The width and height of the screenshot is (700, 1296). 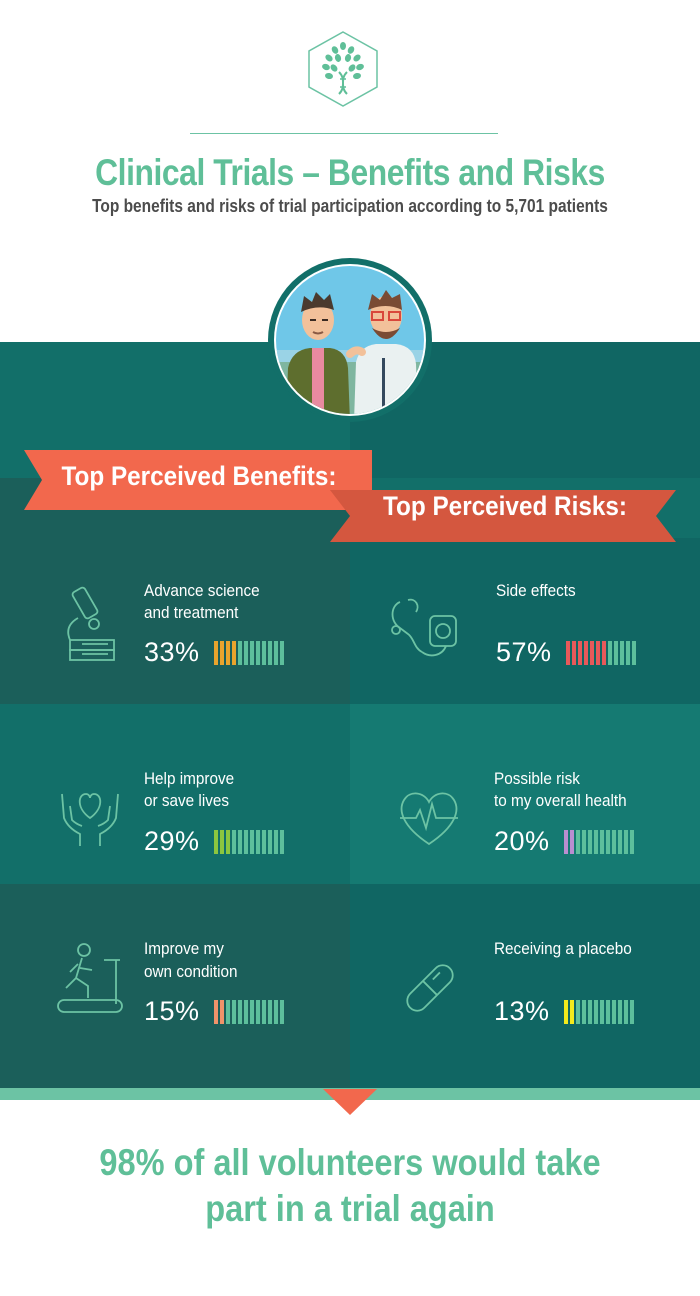 I want to click on benefit-label: or save lives, so click(x=187, y=800).